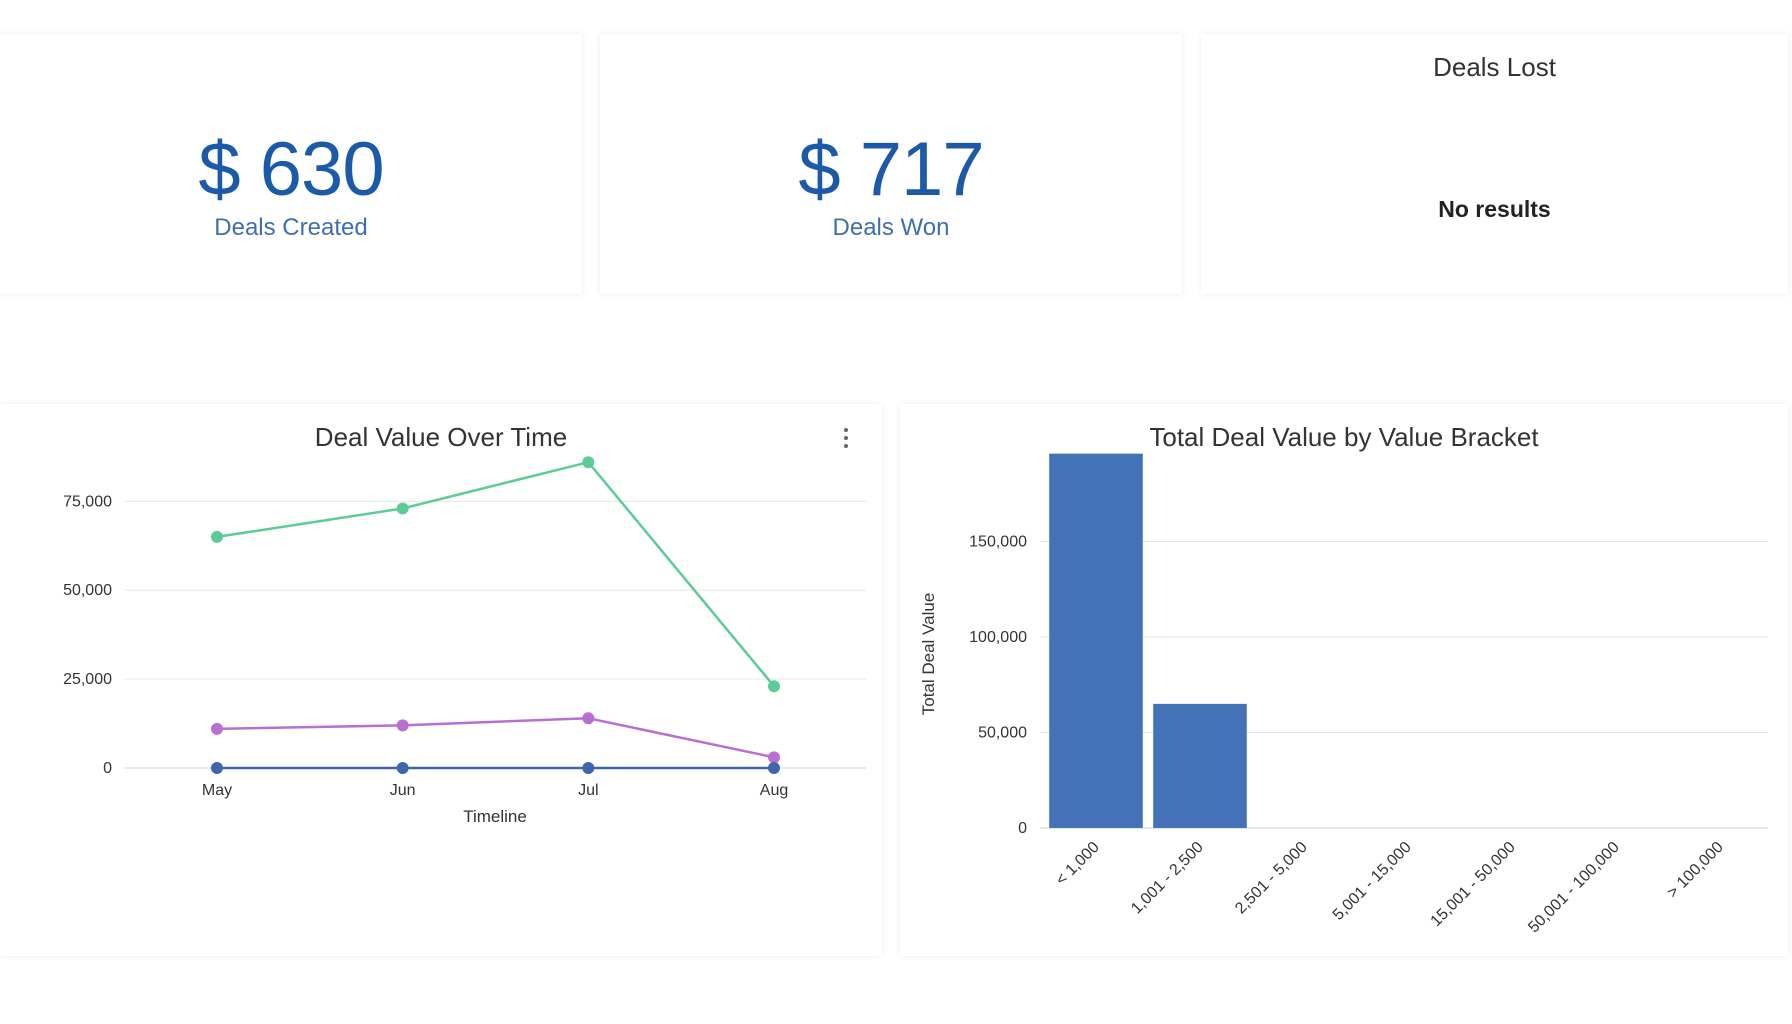  What do you see at coordinates (588, 790) in the screenshot?
I see `x-tick-label: Jul` at bounding box center [588, 790].